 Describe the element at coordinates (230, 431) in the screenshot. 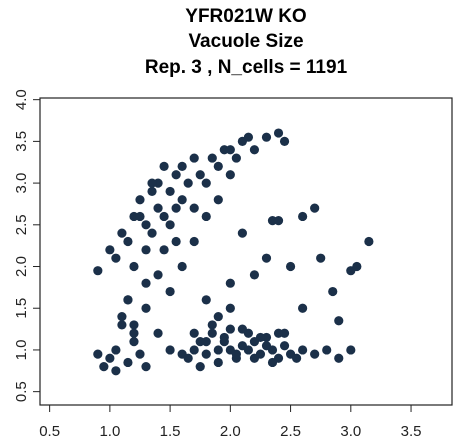

I see `x-tick-label: 2.0` at that location.